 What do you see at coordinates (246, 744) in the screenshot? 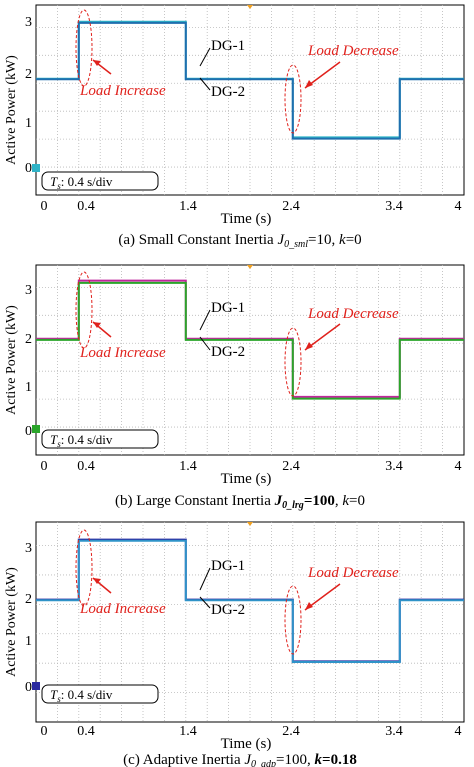
I see `x-axis-label-c: Time (s)` at bounding box center [246, 744].